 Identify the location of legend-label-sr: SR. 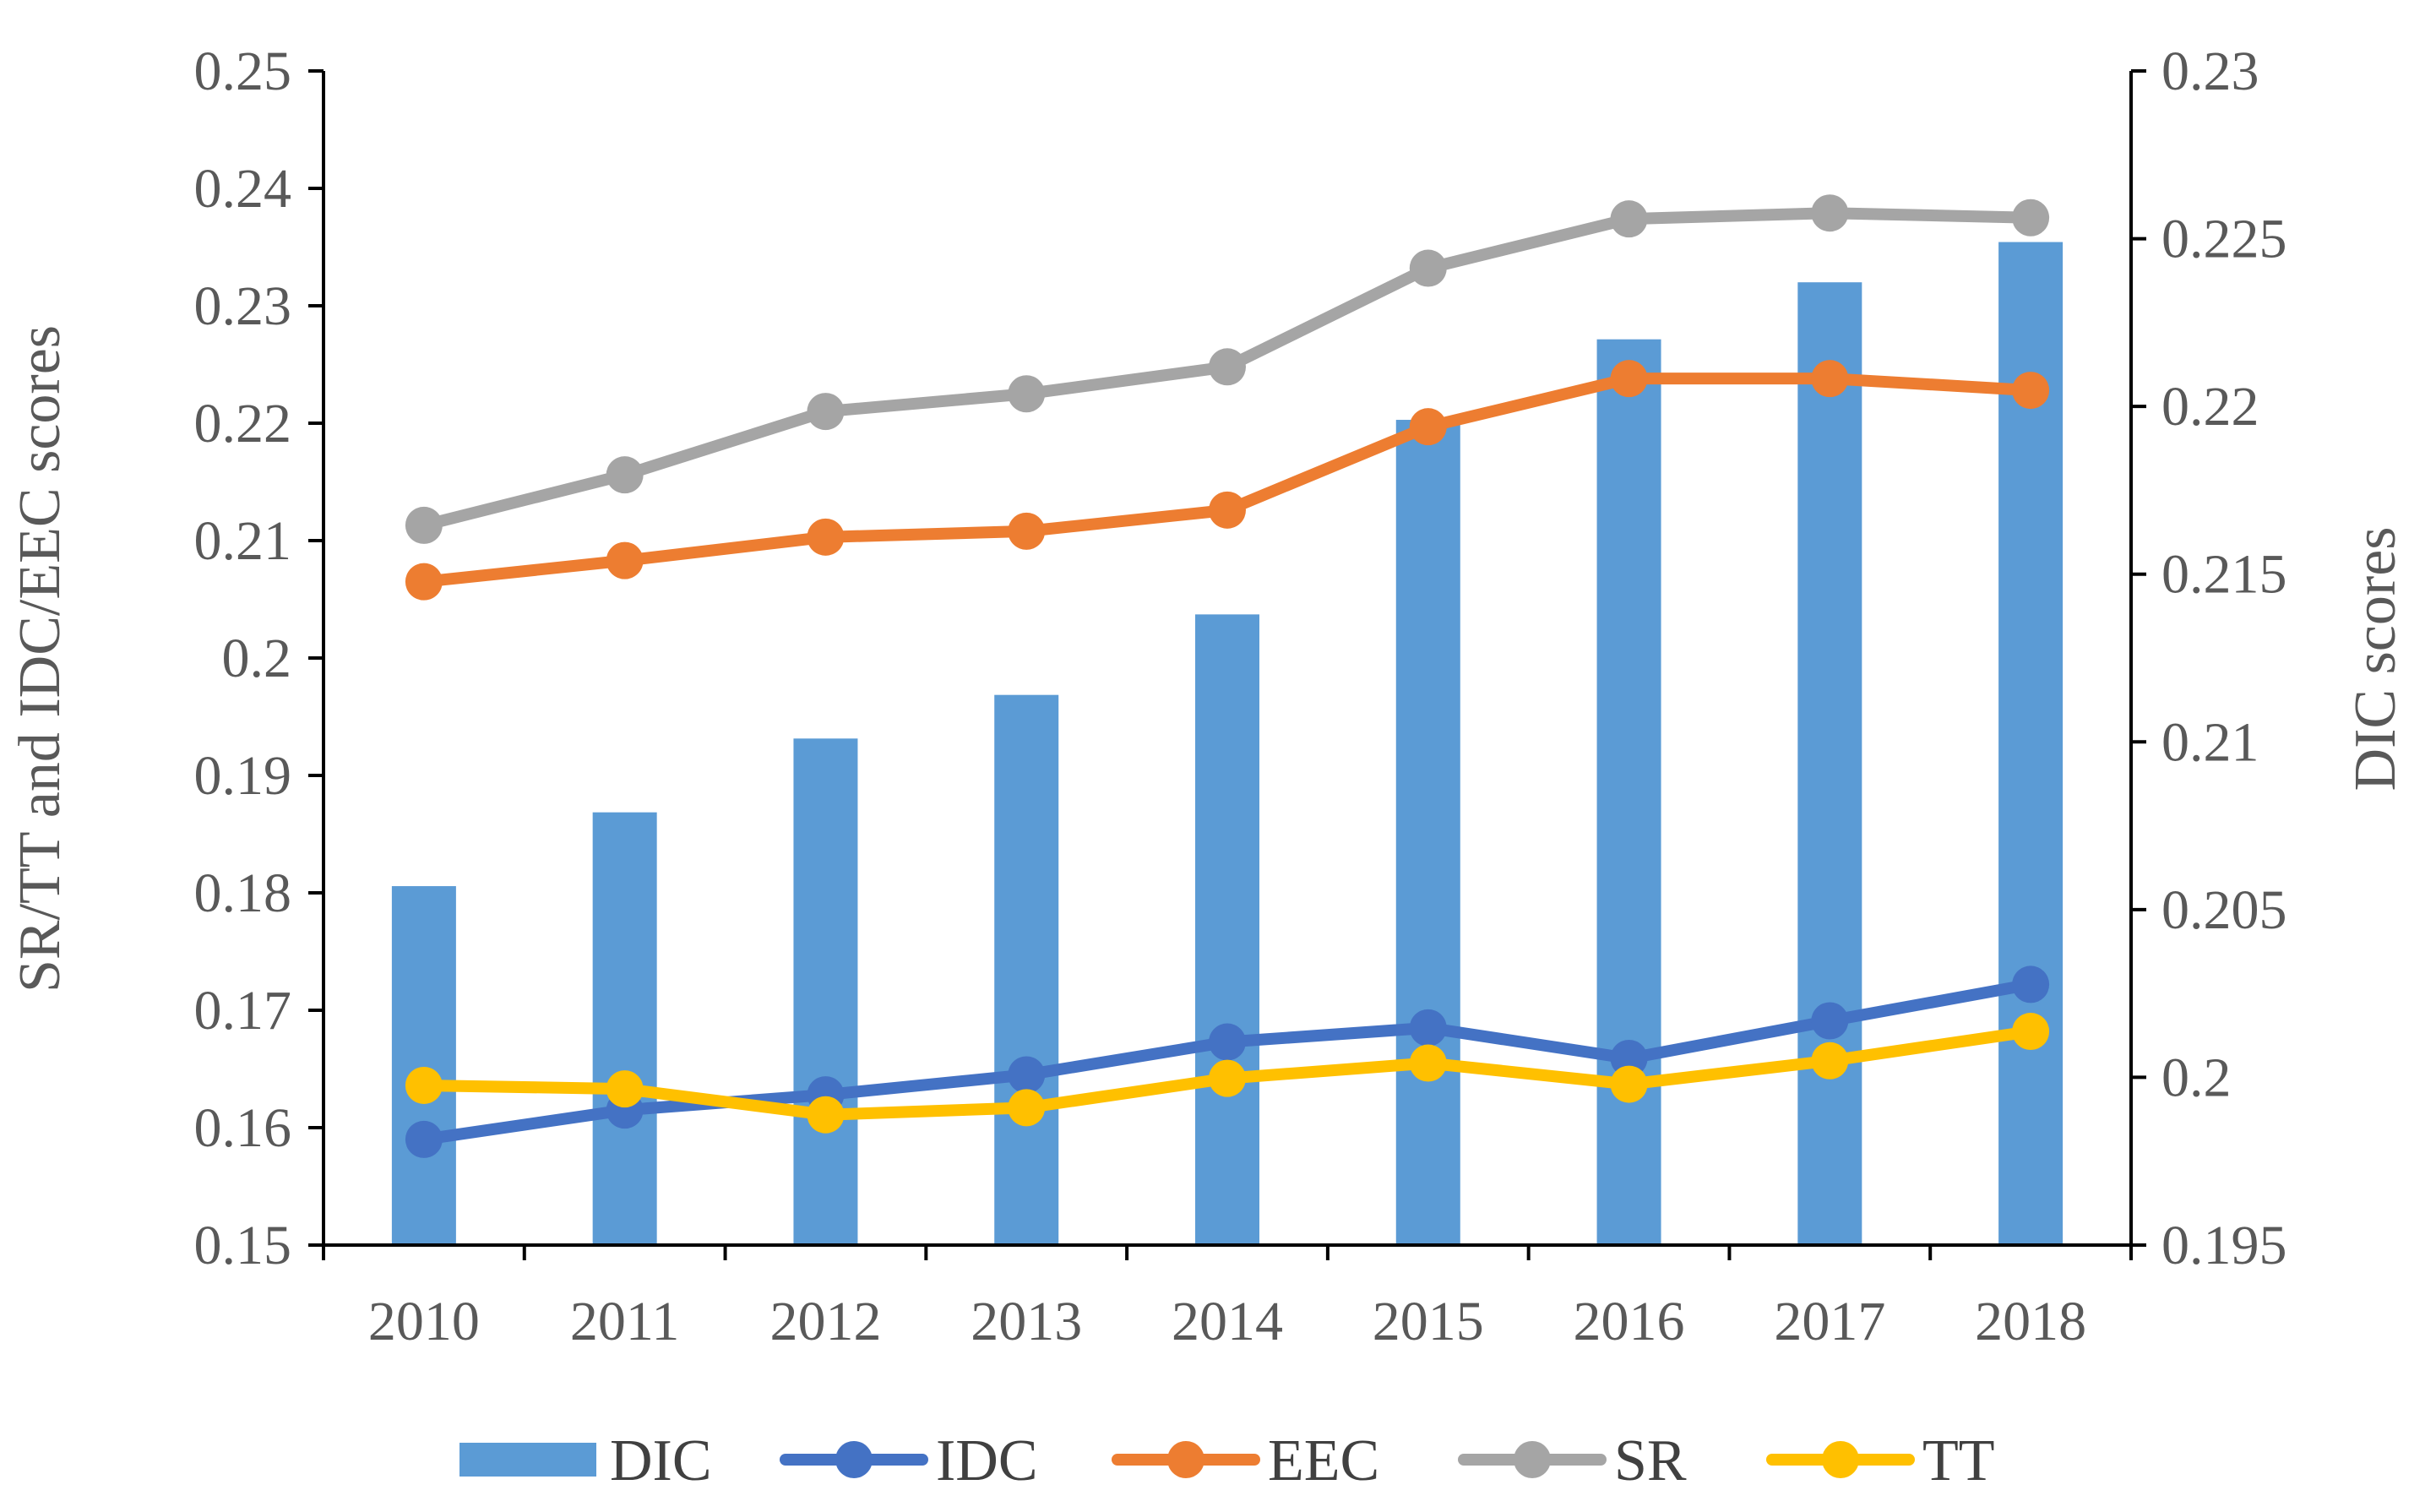
(1650, 1461).